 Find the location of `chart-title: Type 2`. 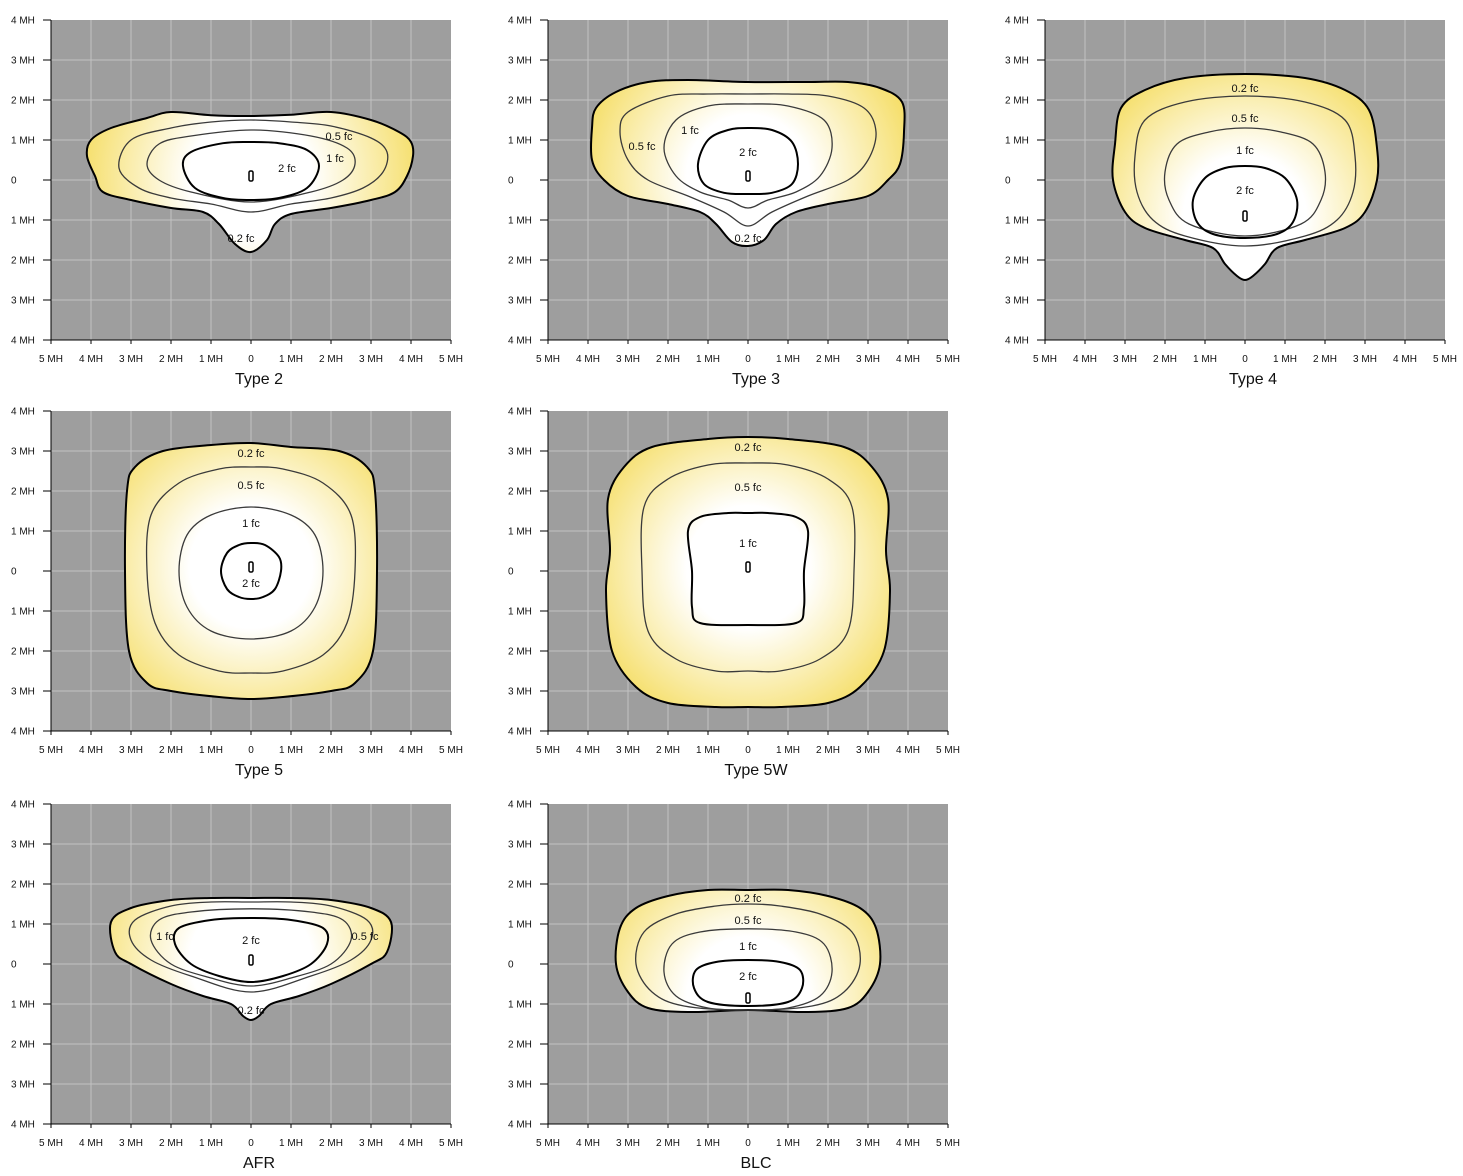

chart-title: Type 2 is located at coordinates (259, 379).